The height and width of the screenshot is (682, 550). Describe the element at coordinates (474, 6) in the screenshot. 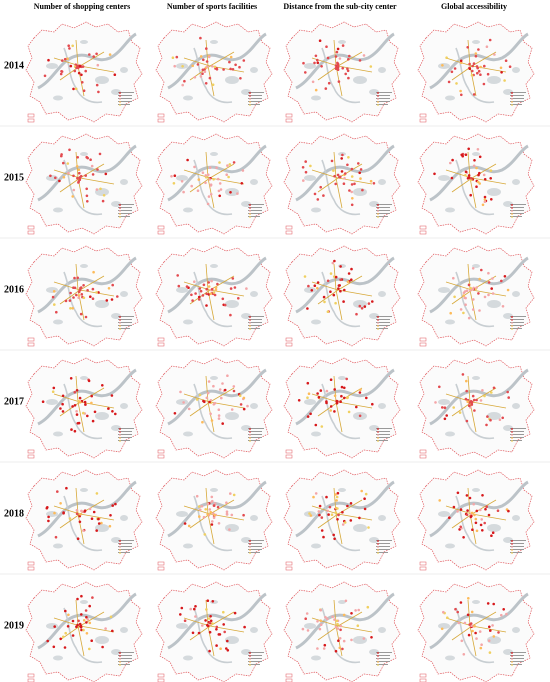

I see `column-header: Global accessibility` at that location.